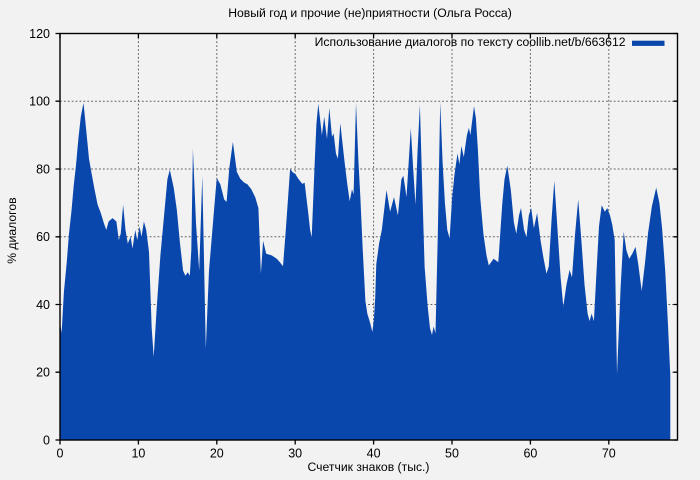 The width and height of the screenshot is (700, 480). I want to click on svg-text: 50, so click(452, 454).